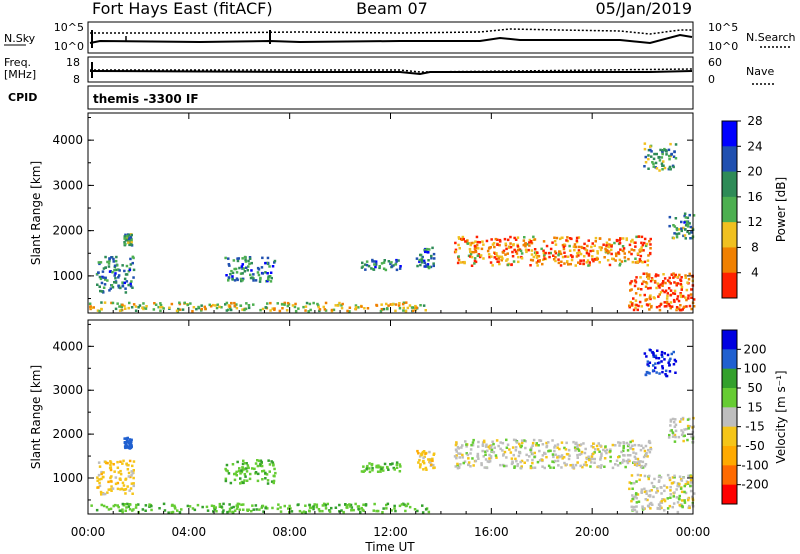 Image resolution: width=800 pixels, height=554 pixels. Describe the element at coordinates (592, 532) in the screenshot. I see `x-tick-label: 20:00` at that location.